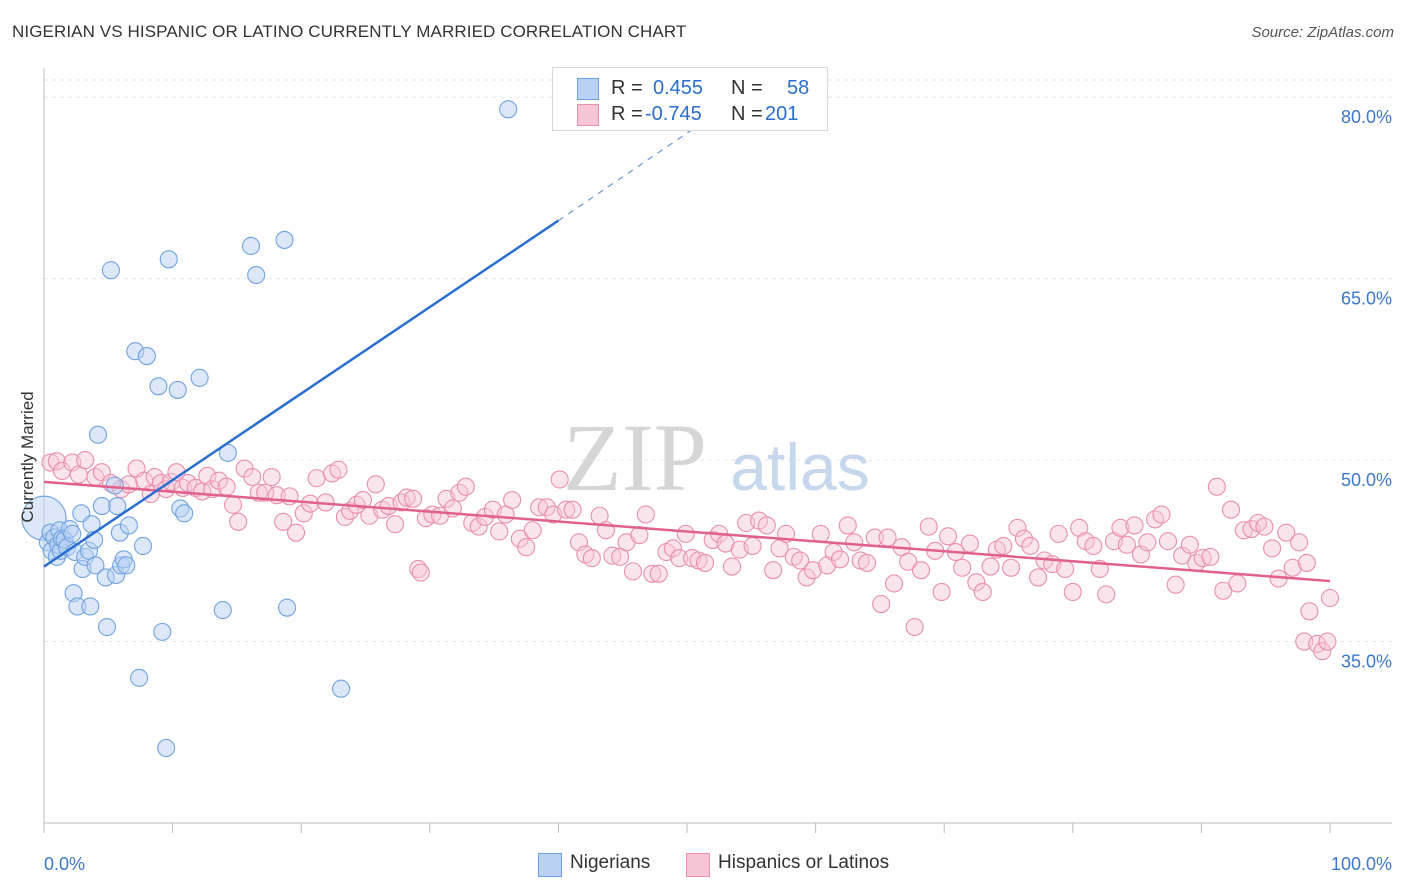 The width and height of the screenshot is (1406, 892). What do you see at coordinates (798, 88) in the screenshot?
I see `n-value: 58` at bounding box center [798, 88].